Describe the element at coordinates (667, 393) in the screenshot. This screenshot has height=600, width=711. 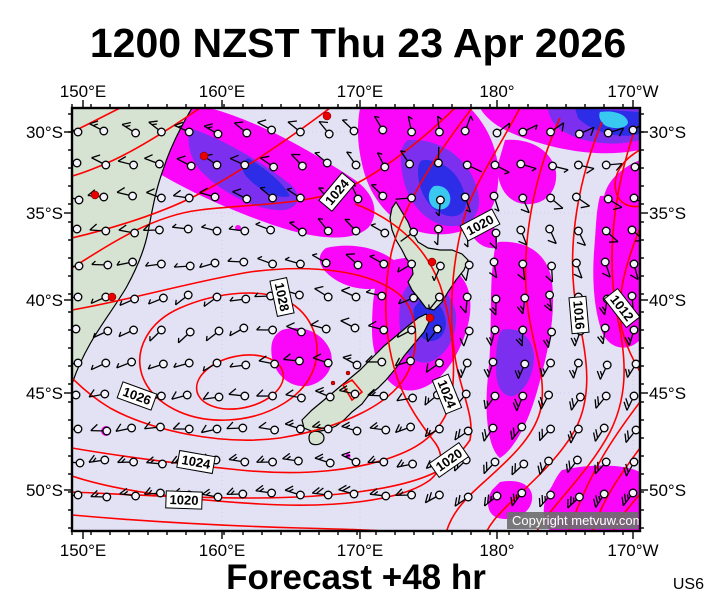
I see `lat-label-right-45s: 45°S` at that location.